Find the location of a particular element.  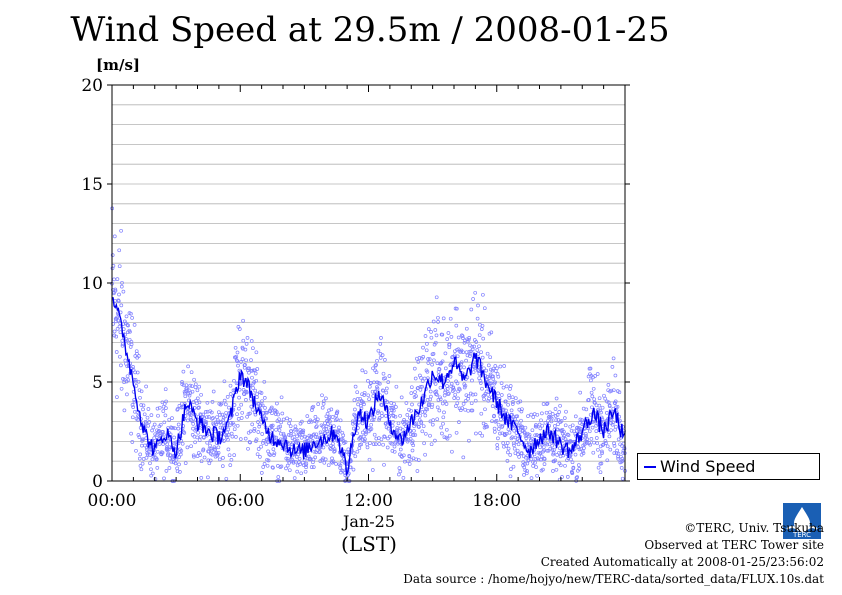

logo-text: TERC is located at coordinates (801, 535).